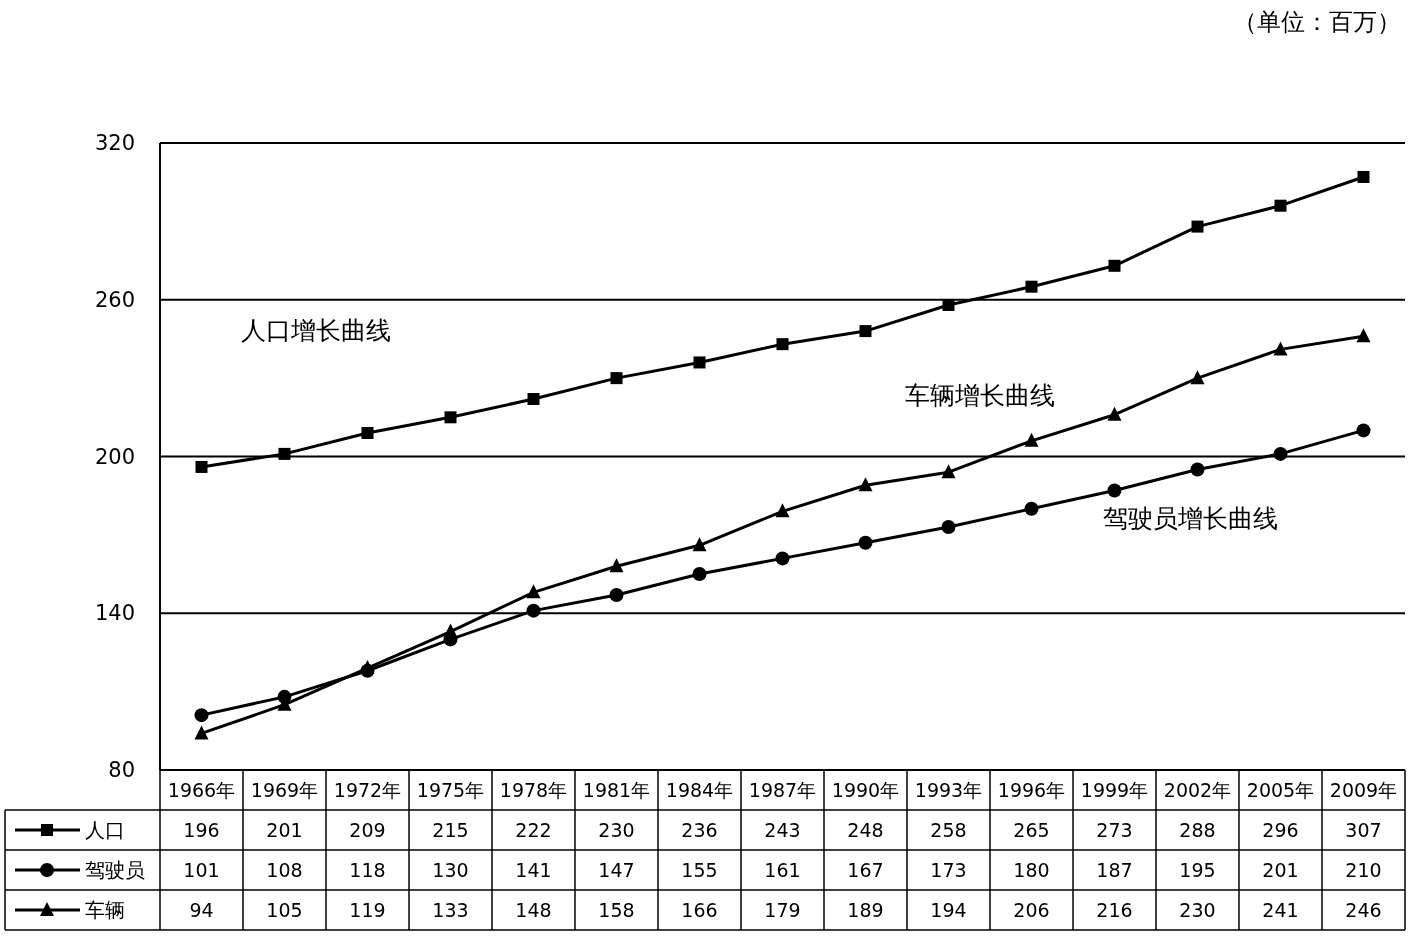 This screenshot has width=1409, height=937. What do you see at coordinates (865, 830) in the screenshot?
I see `data-label: 248` at bounding box center [865, 830].